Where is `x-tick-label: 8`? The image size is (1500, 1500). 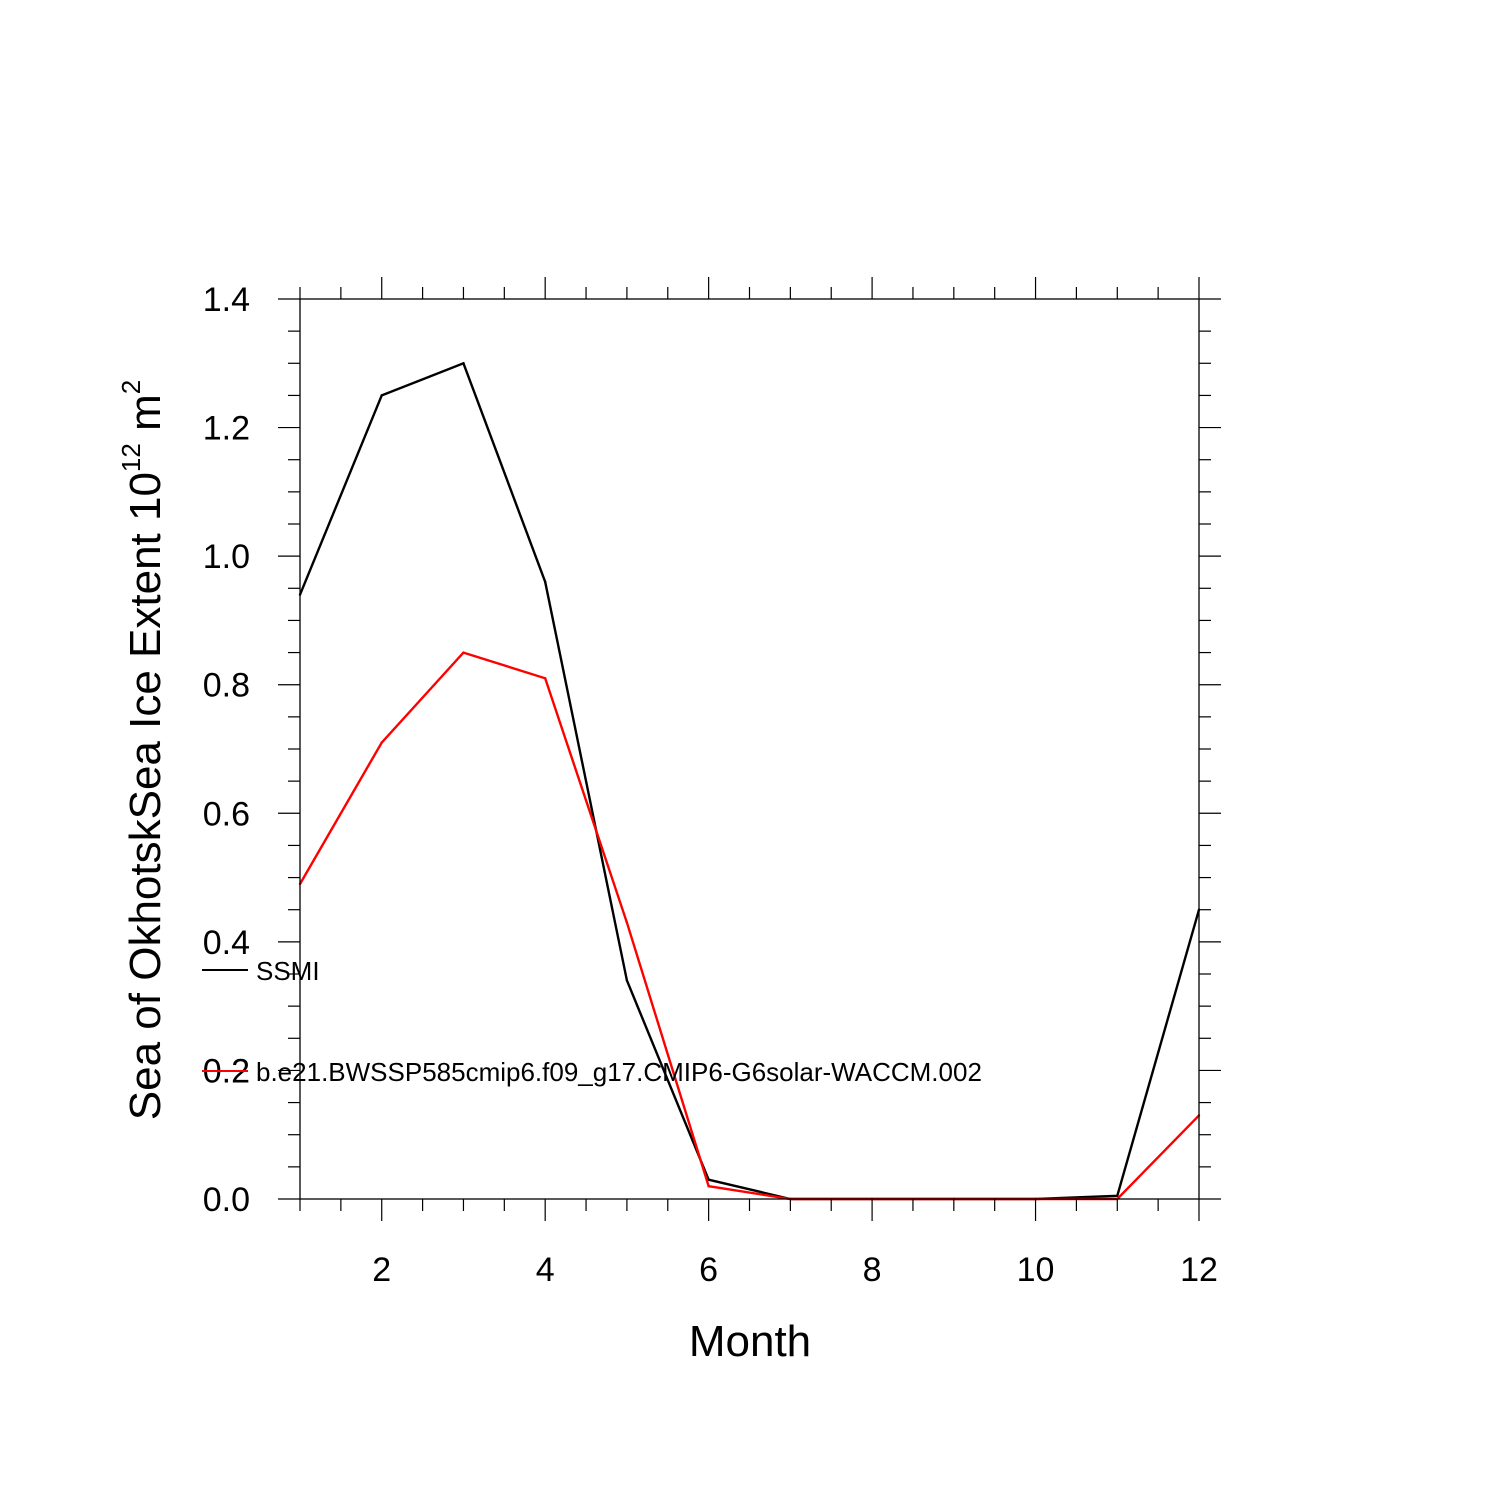 x-tick-label: 8 is located at coordinates (872, 1270).